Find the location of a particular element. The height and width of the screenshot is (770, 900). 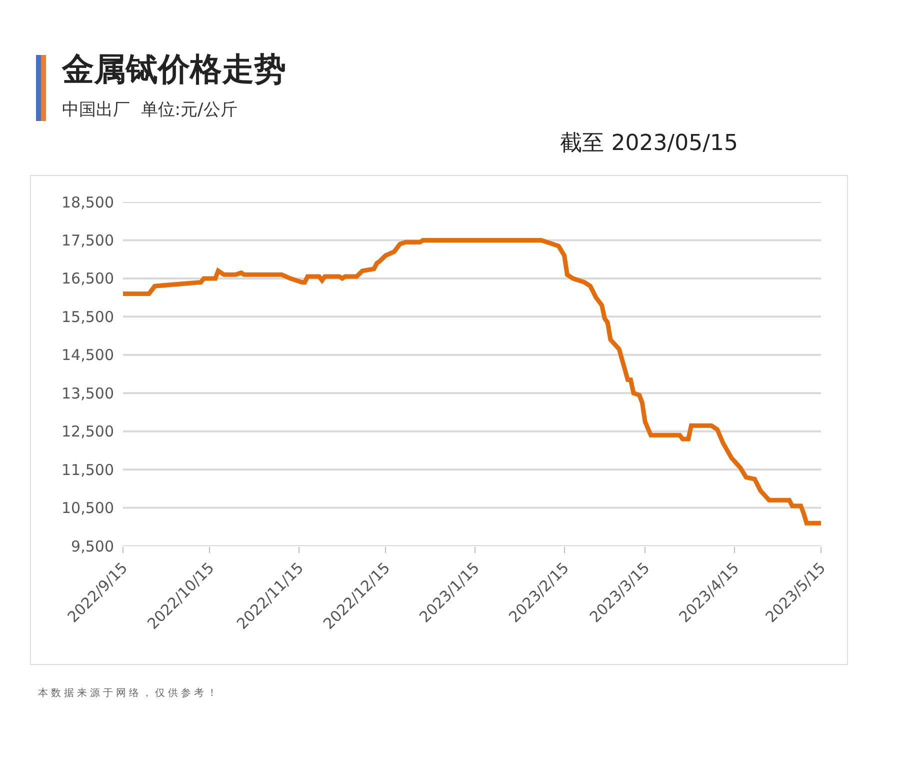

y-tick-label: 14,500 is located at coordinates (88, 355).